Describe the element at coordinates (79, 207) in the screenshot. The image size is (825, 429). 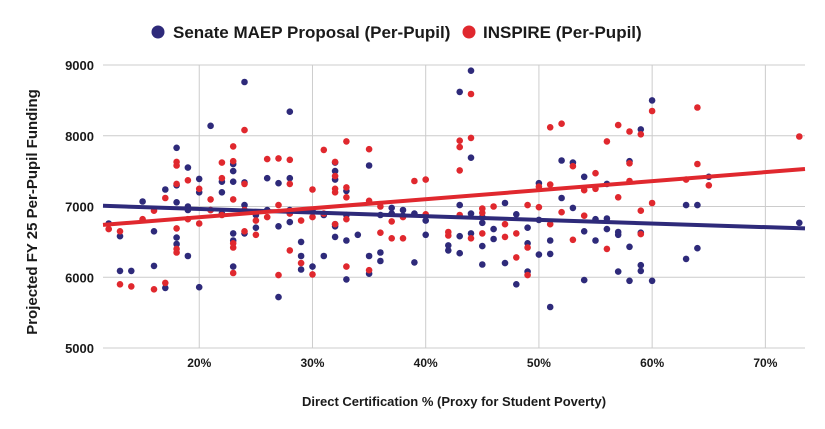
I see `y-tick-label: 7000` at that location.